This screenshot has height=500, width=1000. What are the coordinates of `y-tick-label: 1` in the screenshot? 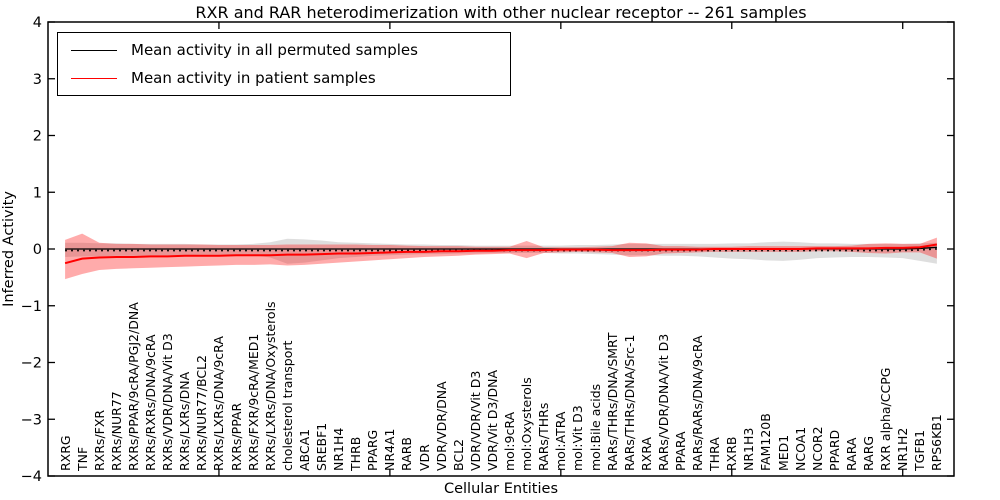 It's located at (37, 193).